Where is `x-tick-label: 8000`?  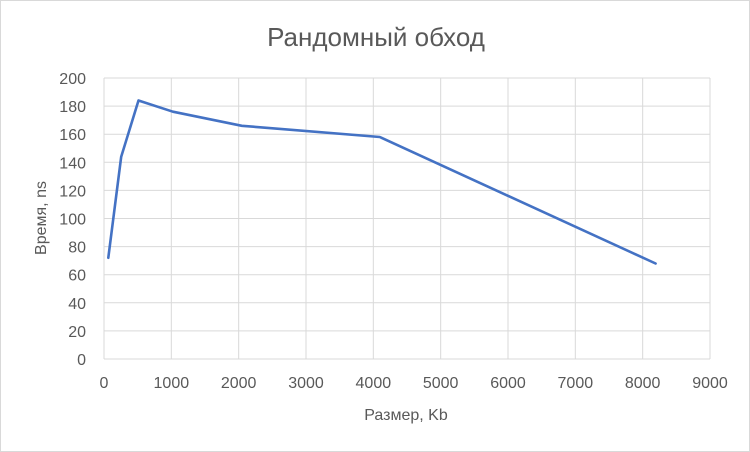
x-tick-label: 8000 is located at coordinates (643, 383).